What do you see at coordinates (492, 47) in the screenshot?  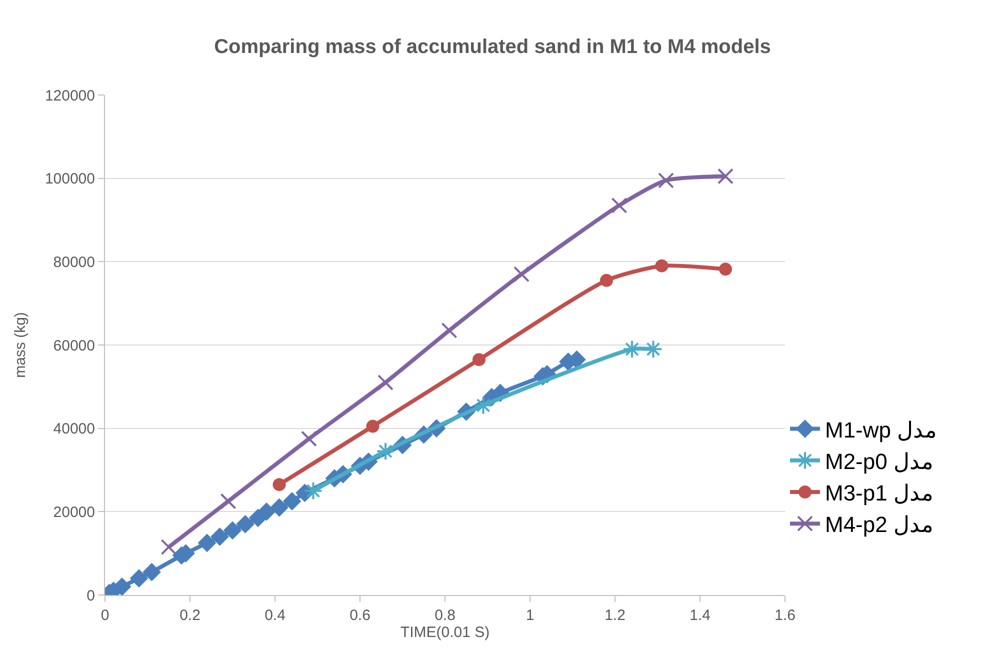 I see `chart-title: Comparing mass of accumulated sand in M1 to M4 models` at bounding box center [492, 47].